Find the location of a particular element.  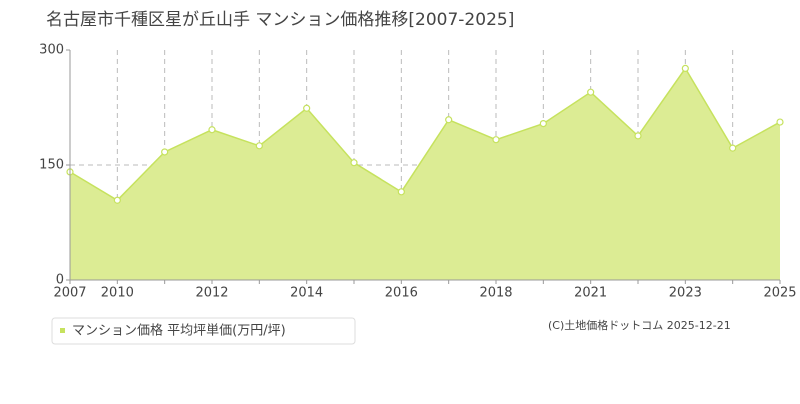

x-tick-label: 2007 is located at coordinates (69, 293).